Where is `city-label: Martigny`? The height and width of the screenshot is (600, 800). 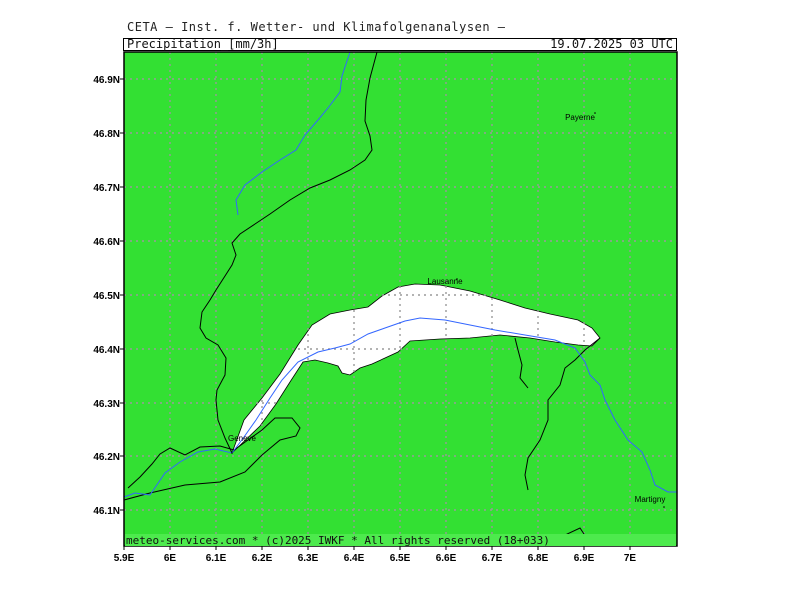 city-label: Martigny is located at coordinates (650, 499).